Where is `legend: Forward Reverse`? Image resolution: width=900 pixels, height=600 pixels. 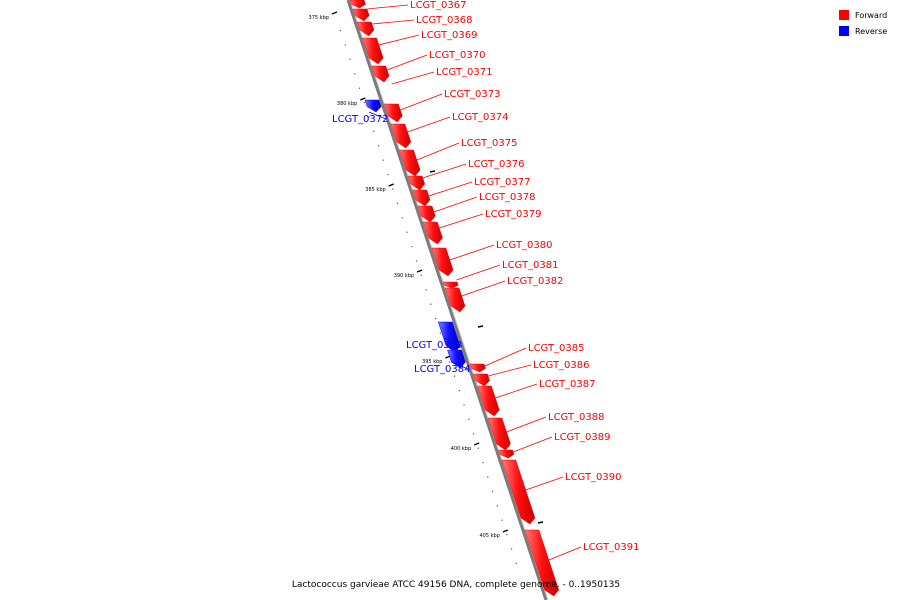 legend: Forward Reverse is located at coordinates (863, 23).